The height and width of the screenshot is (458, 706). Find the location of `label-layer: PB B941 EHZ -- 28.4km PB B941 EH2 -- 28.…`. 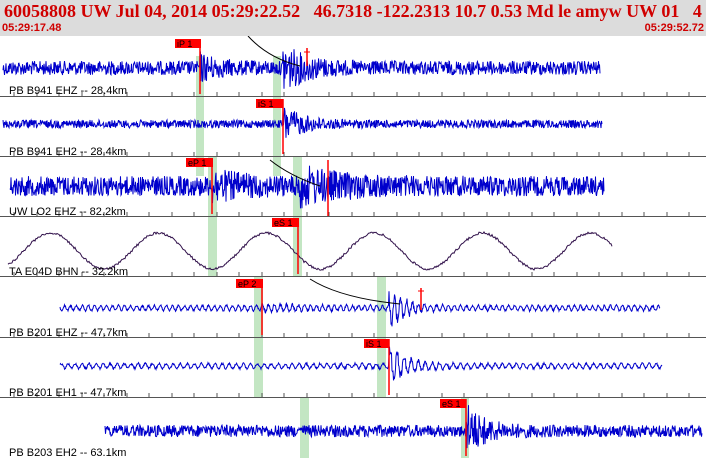

label-layer: PB B941 EHZ -- 28.4km PB B941 EH2 -- 28.… is located at coordinates (68, 271).